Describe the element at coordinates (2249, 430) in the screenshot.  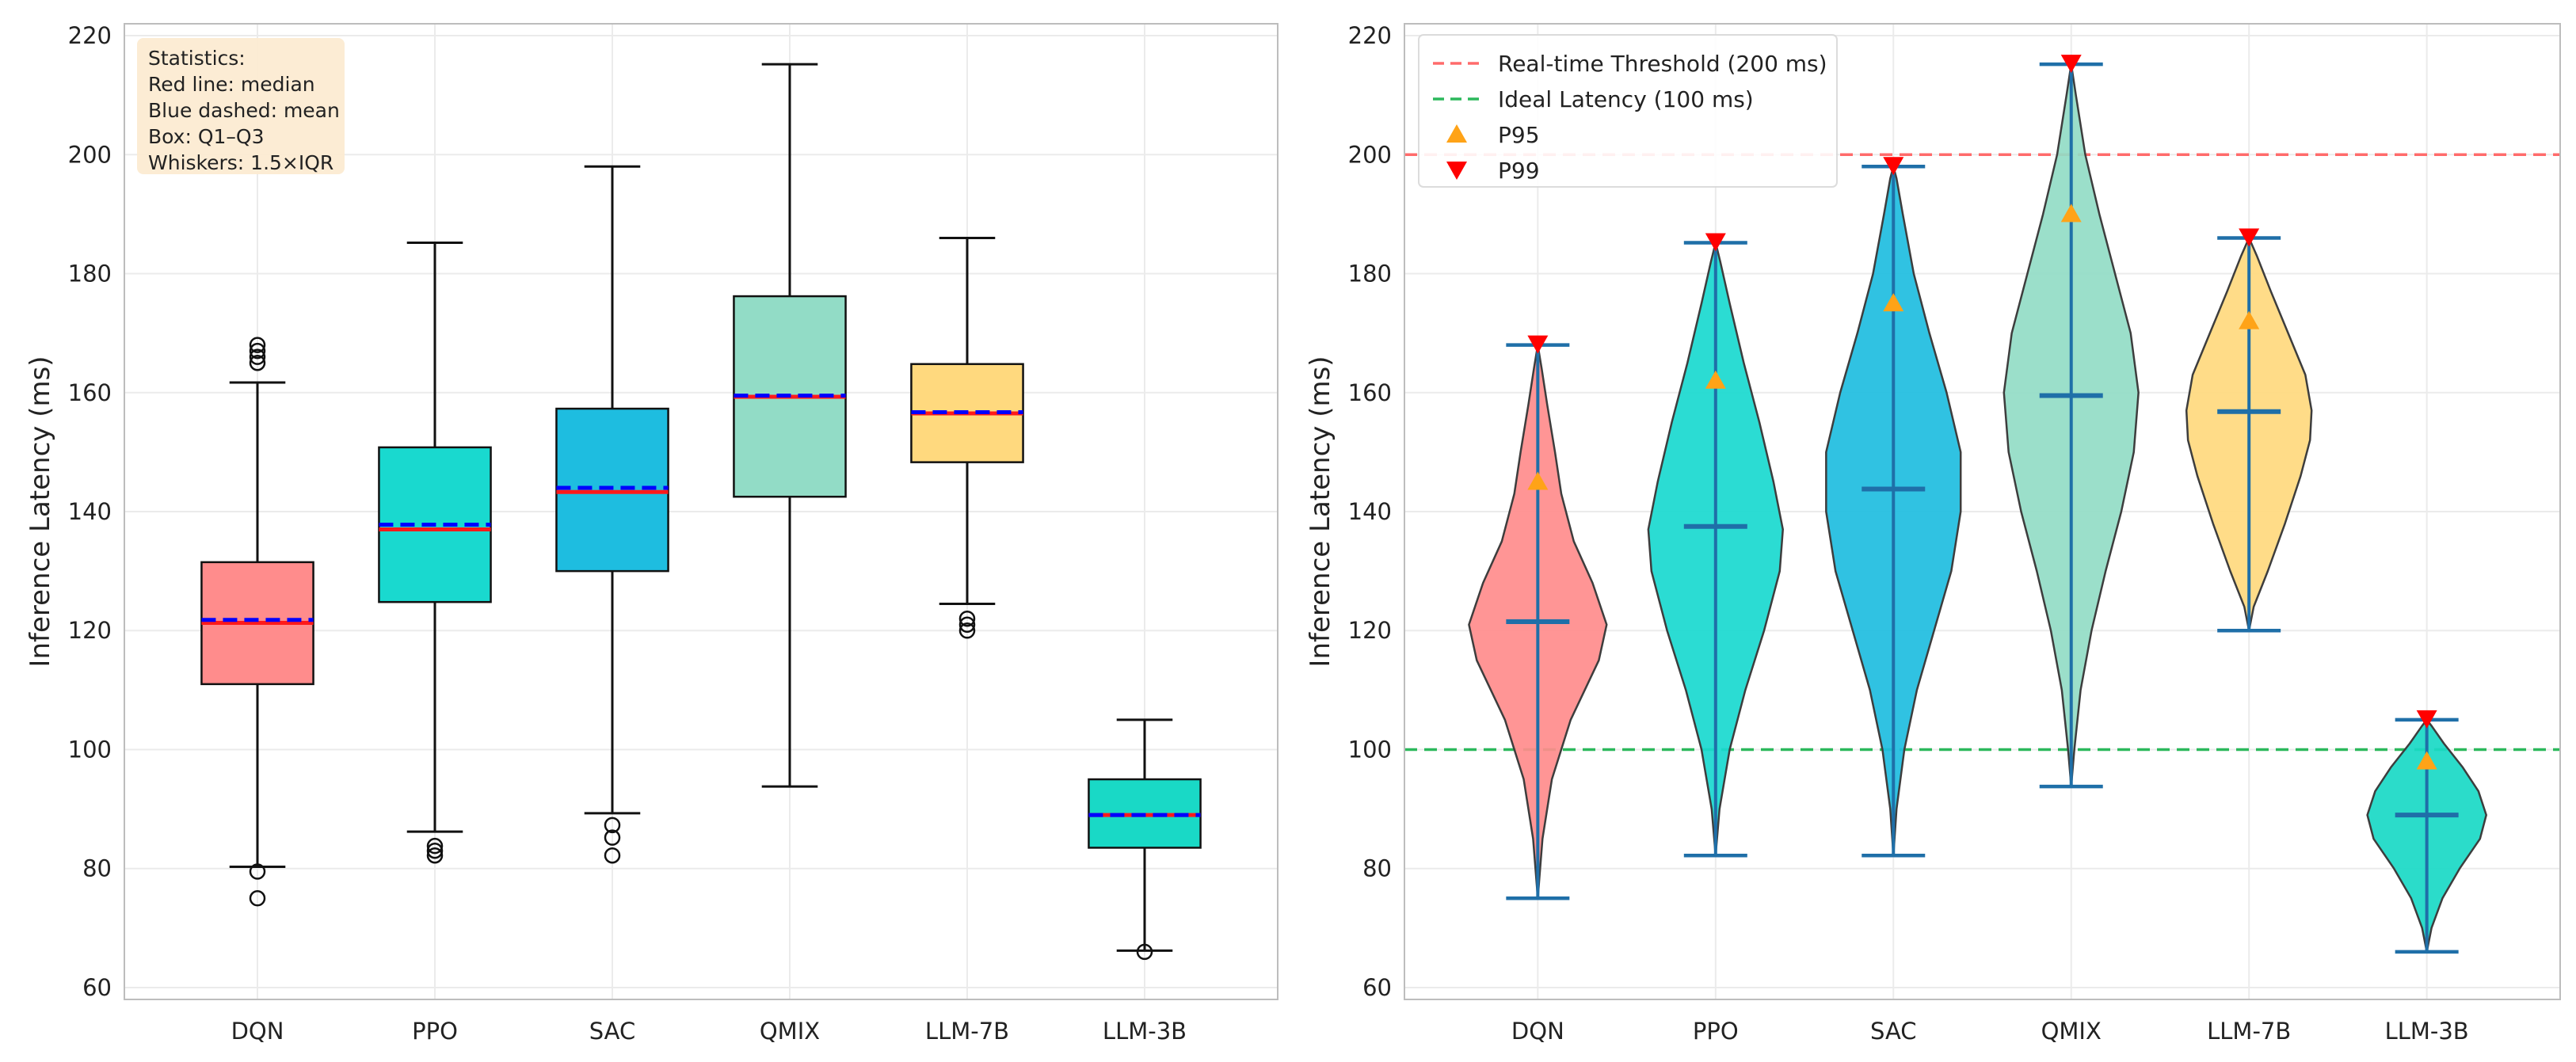
I see `violin-llm-7b` at that location.